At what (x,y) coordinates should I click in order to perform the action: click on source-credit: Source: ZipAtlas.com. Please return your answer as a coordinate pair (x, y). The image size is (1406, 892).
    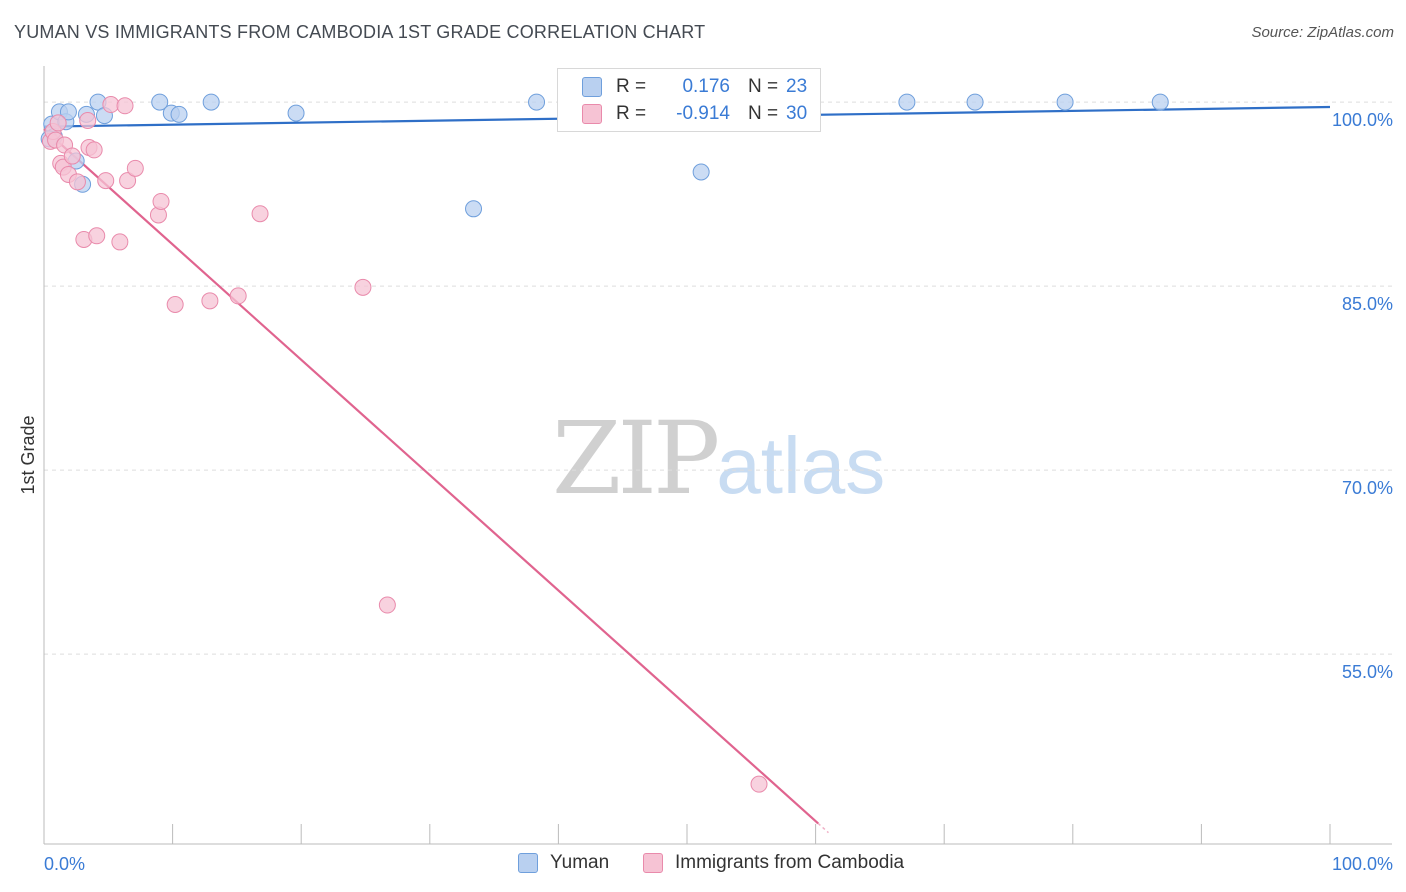
    Looking at the image, I should click on (1322, 32).